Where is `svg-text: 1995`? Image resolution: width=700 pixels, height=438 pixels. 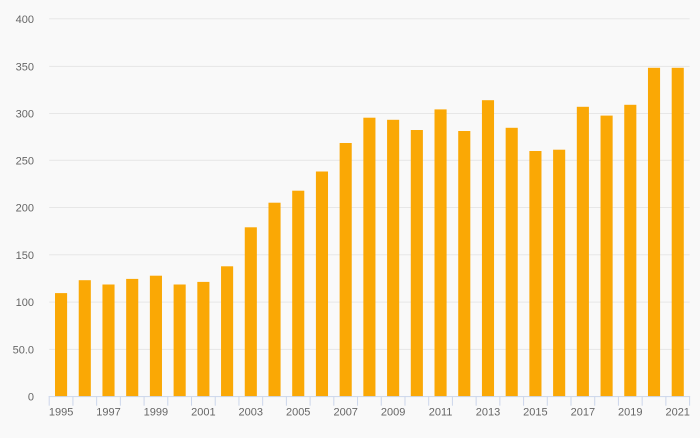
svg-text: 1995 is located at coordinates (61, 412).